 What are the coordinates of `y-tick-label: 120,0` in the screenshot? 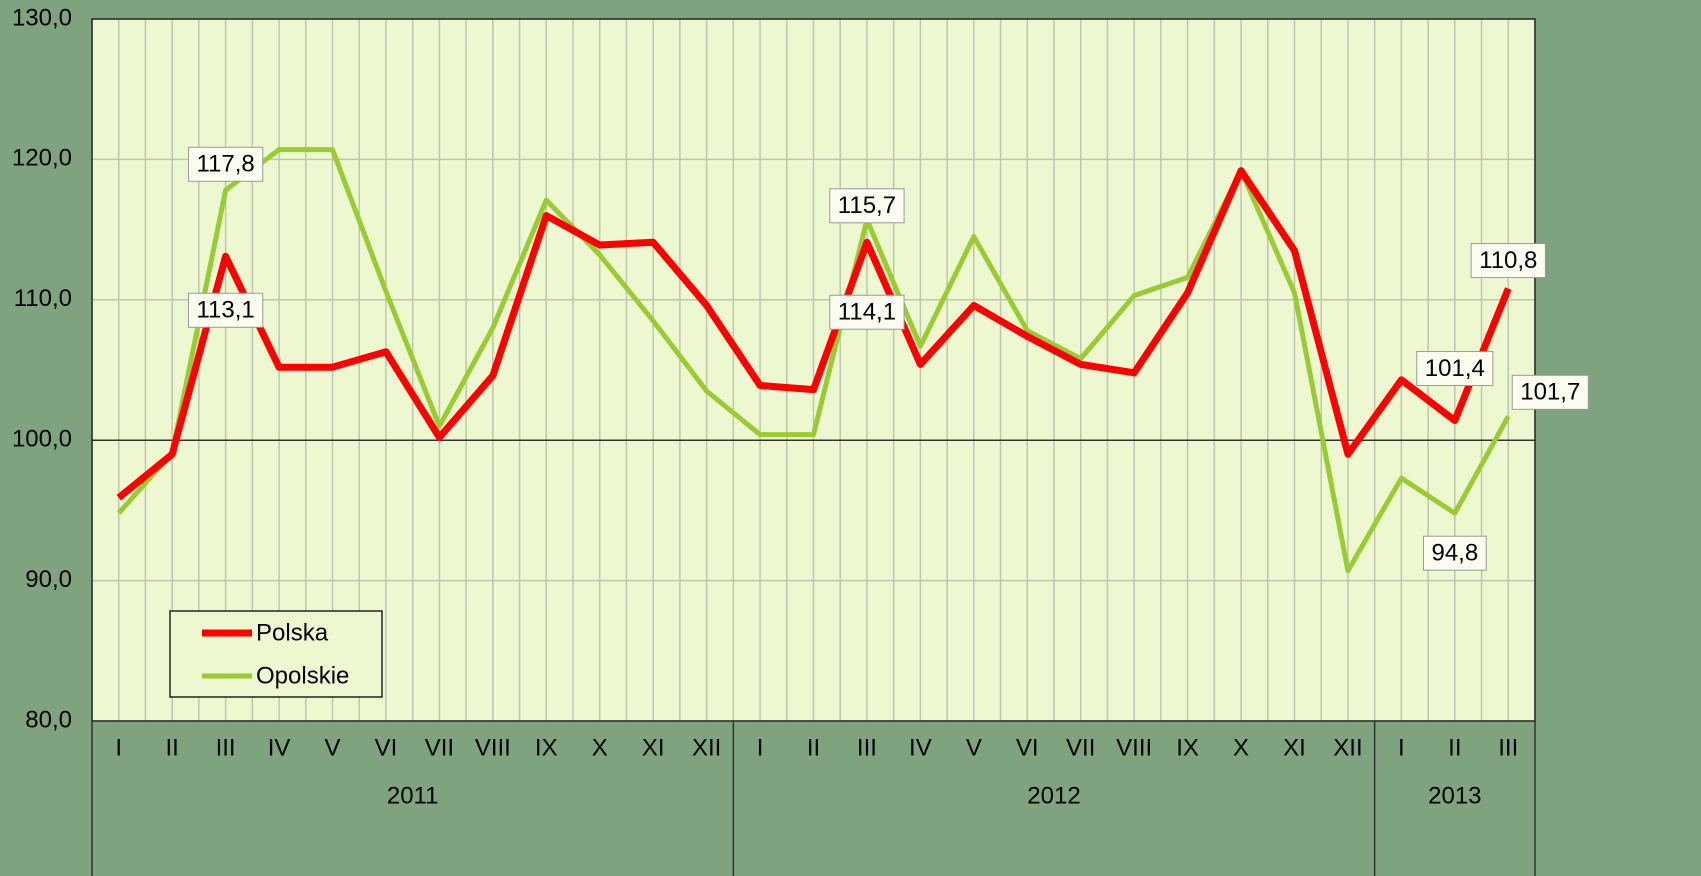 It's located at (42, 158).